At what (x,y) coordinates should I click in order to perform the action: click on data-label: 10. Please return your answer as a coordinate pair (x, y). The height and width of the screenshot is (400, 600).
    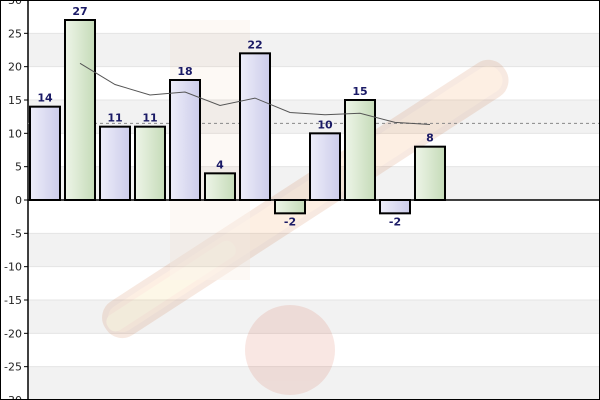
    Looking at the image, I should click on (325, 124).